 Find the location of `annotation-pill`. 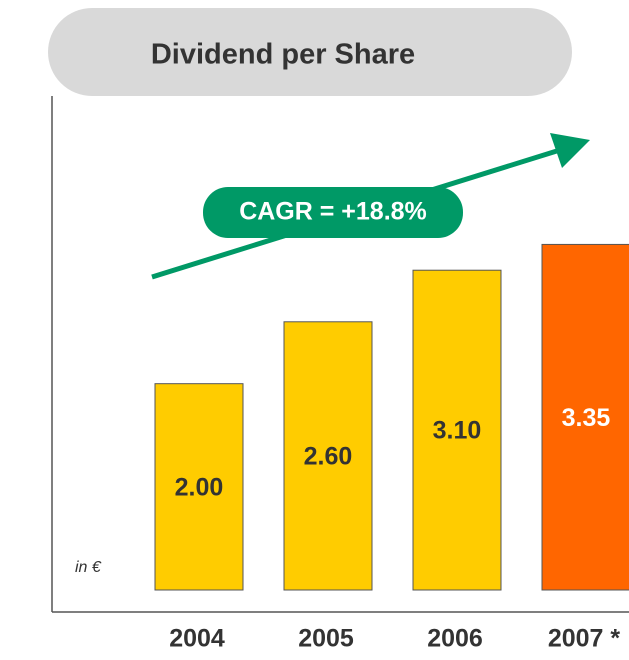

annotation-pill is located at coordinates (333, 212).